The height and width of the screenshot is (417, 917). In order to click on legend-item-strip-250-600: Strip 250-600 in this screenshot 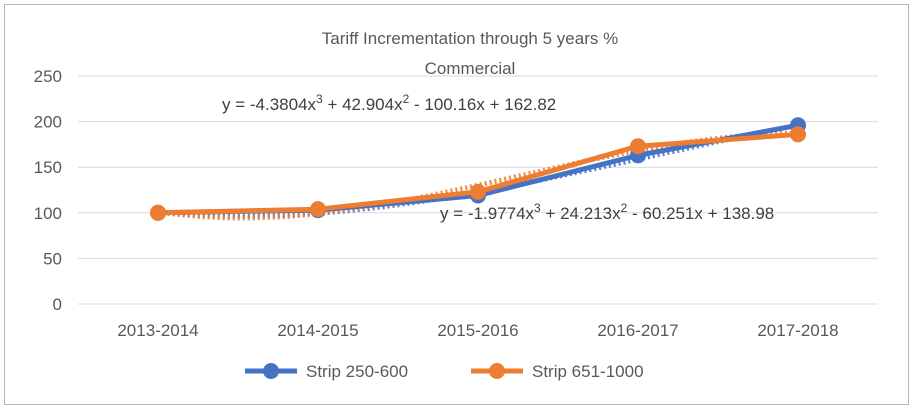, I will do `click(326, 371)`.